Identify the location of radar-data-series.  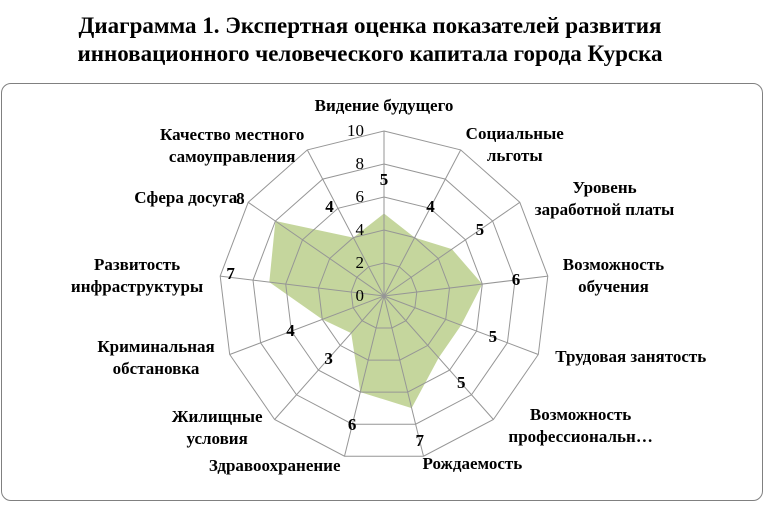
(376, 311).